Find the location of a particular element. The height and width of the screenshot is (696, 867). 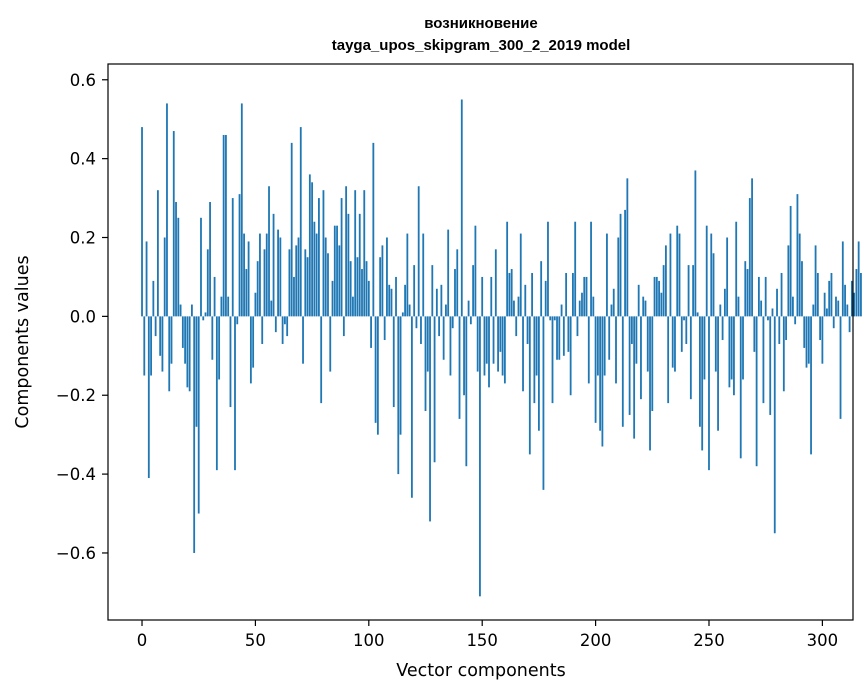

x-tick-label: 200 is located at coordinates (596, 640).